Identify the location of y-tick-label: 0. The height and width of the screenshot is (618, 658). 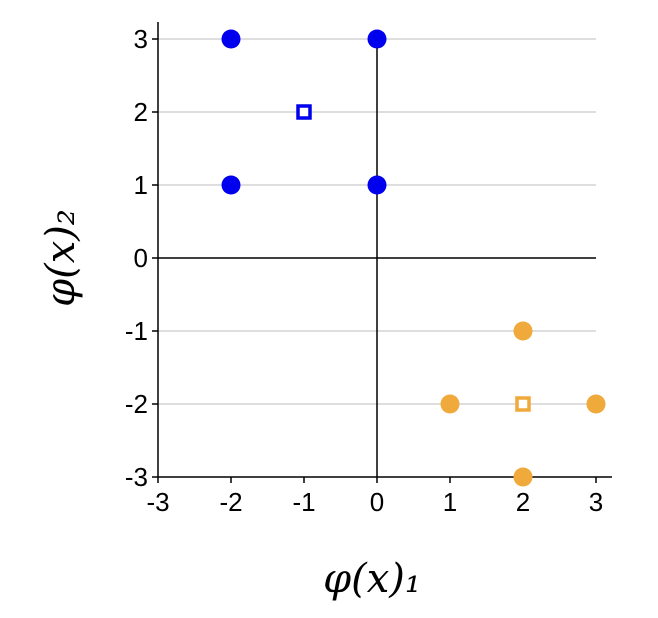
(141, 258).